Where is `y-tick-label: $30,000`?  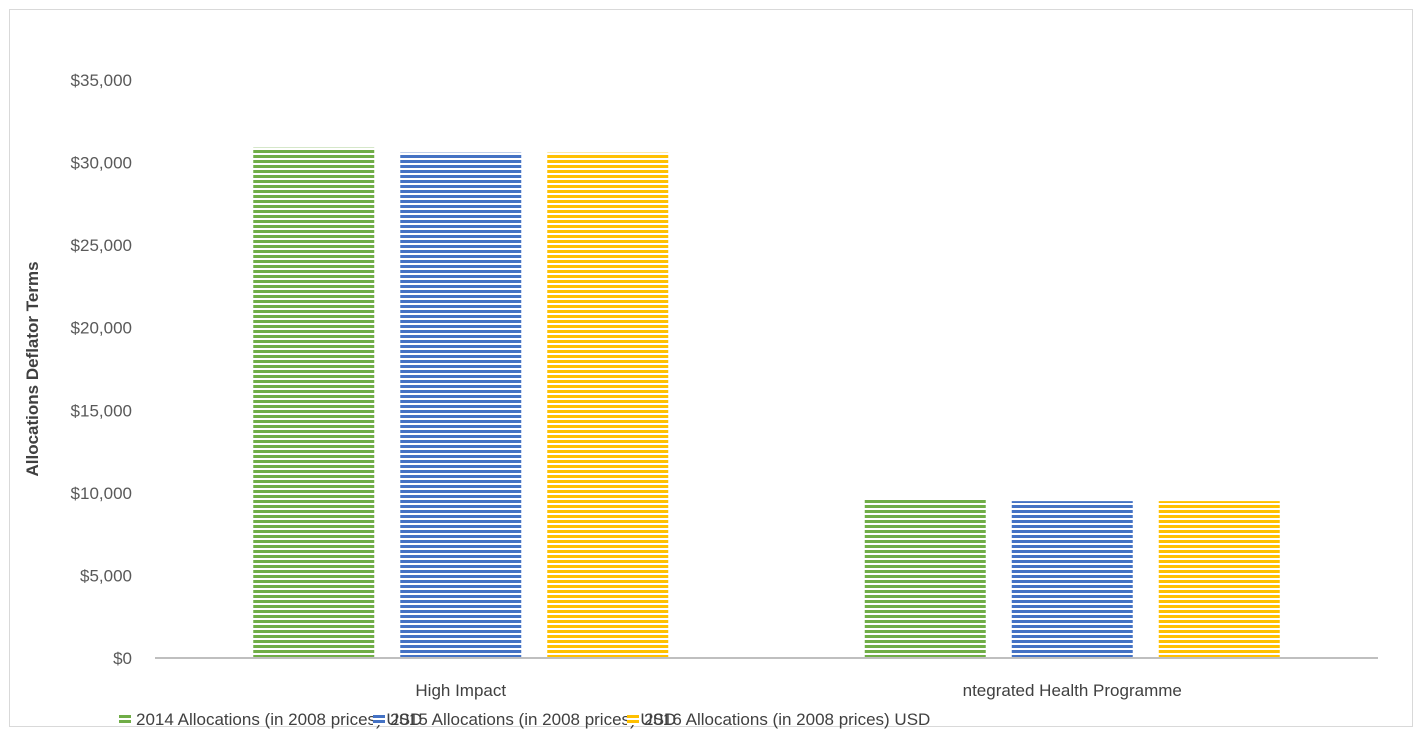
y-tick-label: $30,000 is located at coordinates (101, 163).